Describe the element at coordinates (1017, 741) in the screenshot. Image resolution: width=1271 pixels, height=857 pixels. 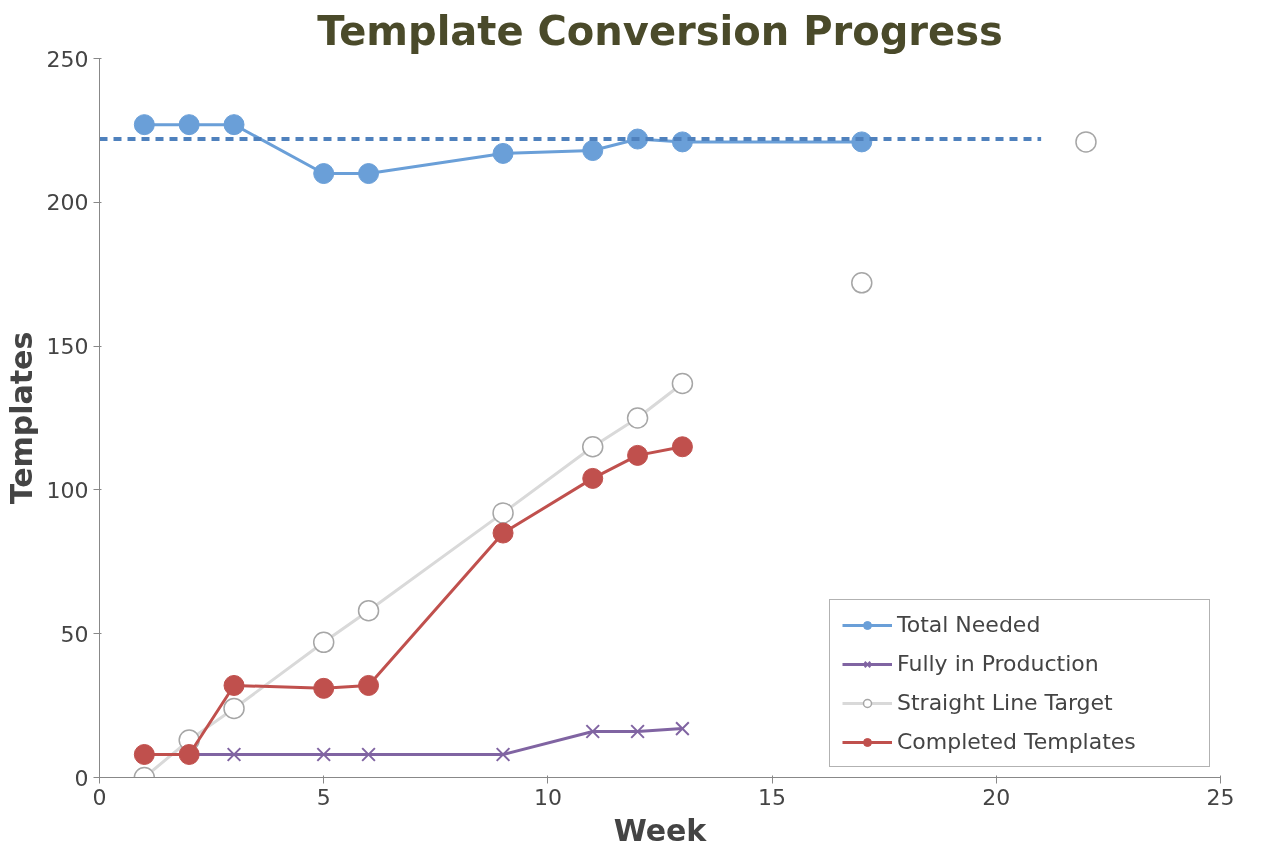
I see `legend-label: Completed Templates` at that location.